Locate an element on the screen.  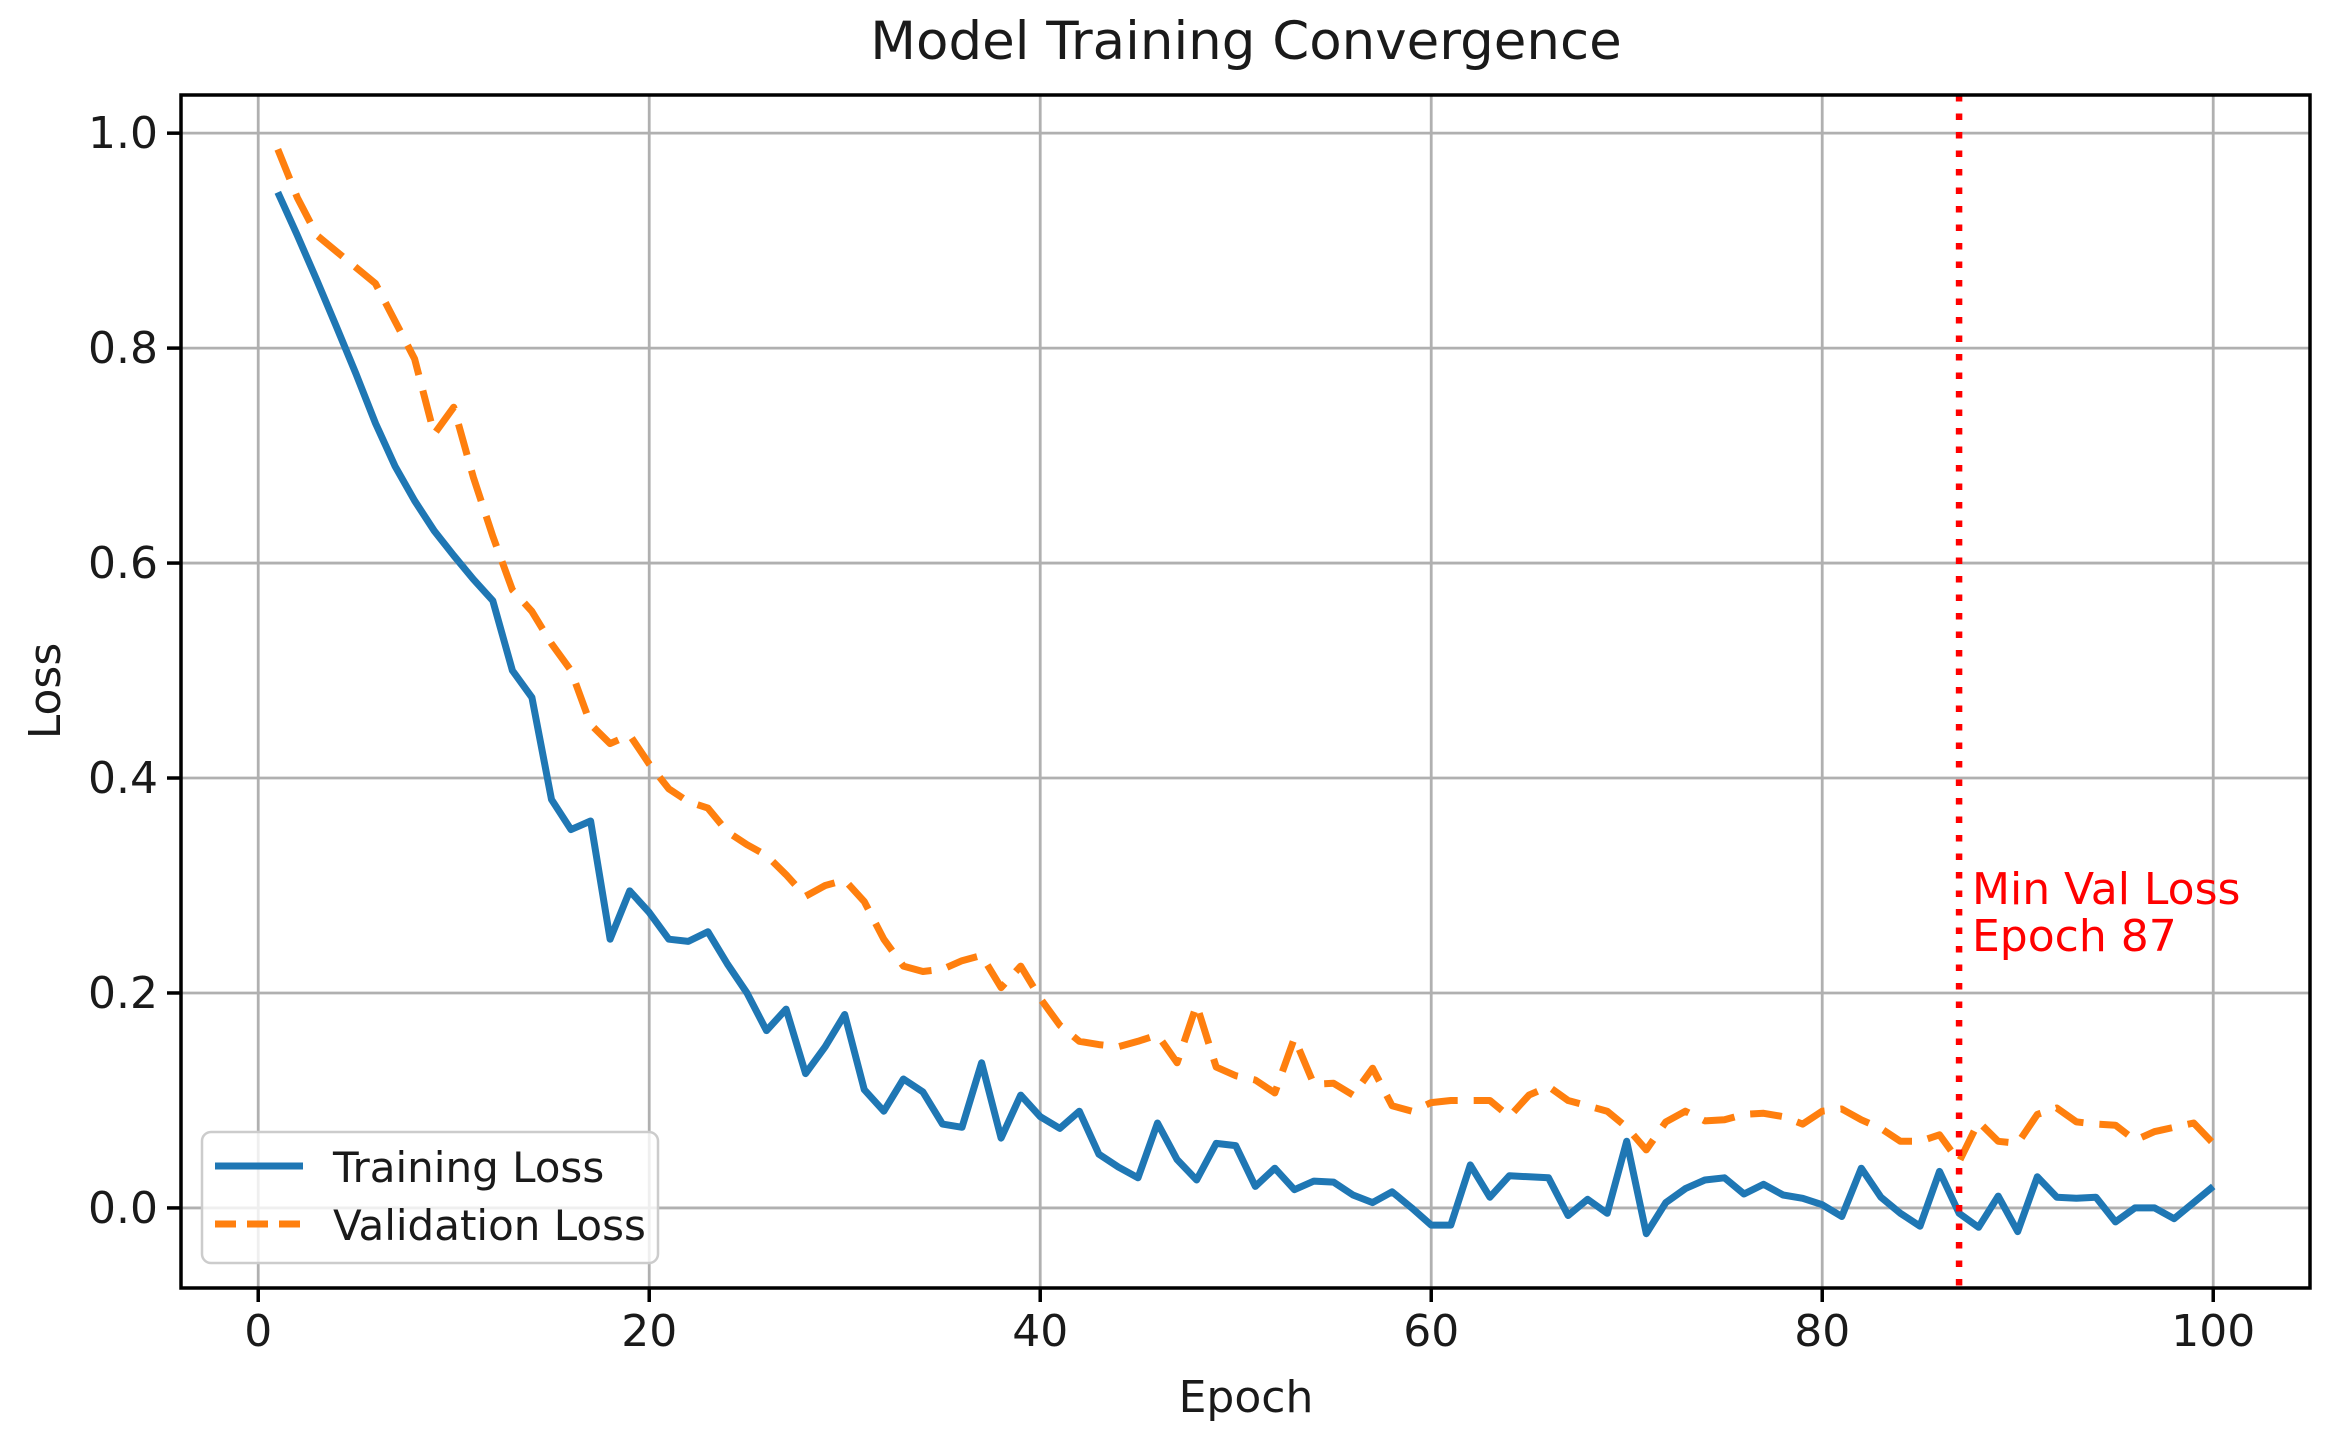
x-tick-label: 100 is located at coordinates (2213, 1331).